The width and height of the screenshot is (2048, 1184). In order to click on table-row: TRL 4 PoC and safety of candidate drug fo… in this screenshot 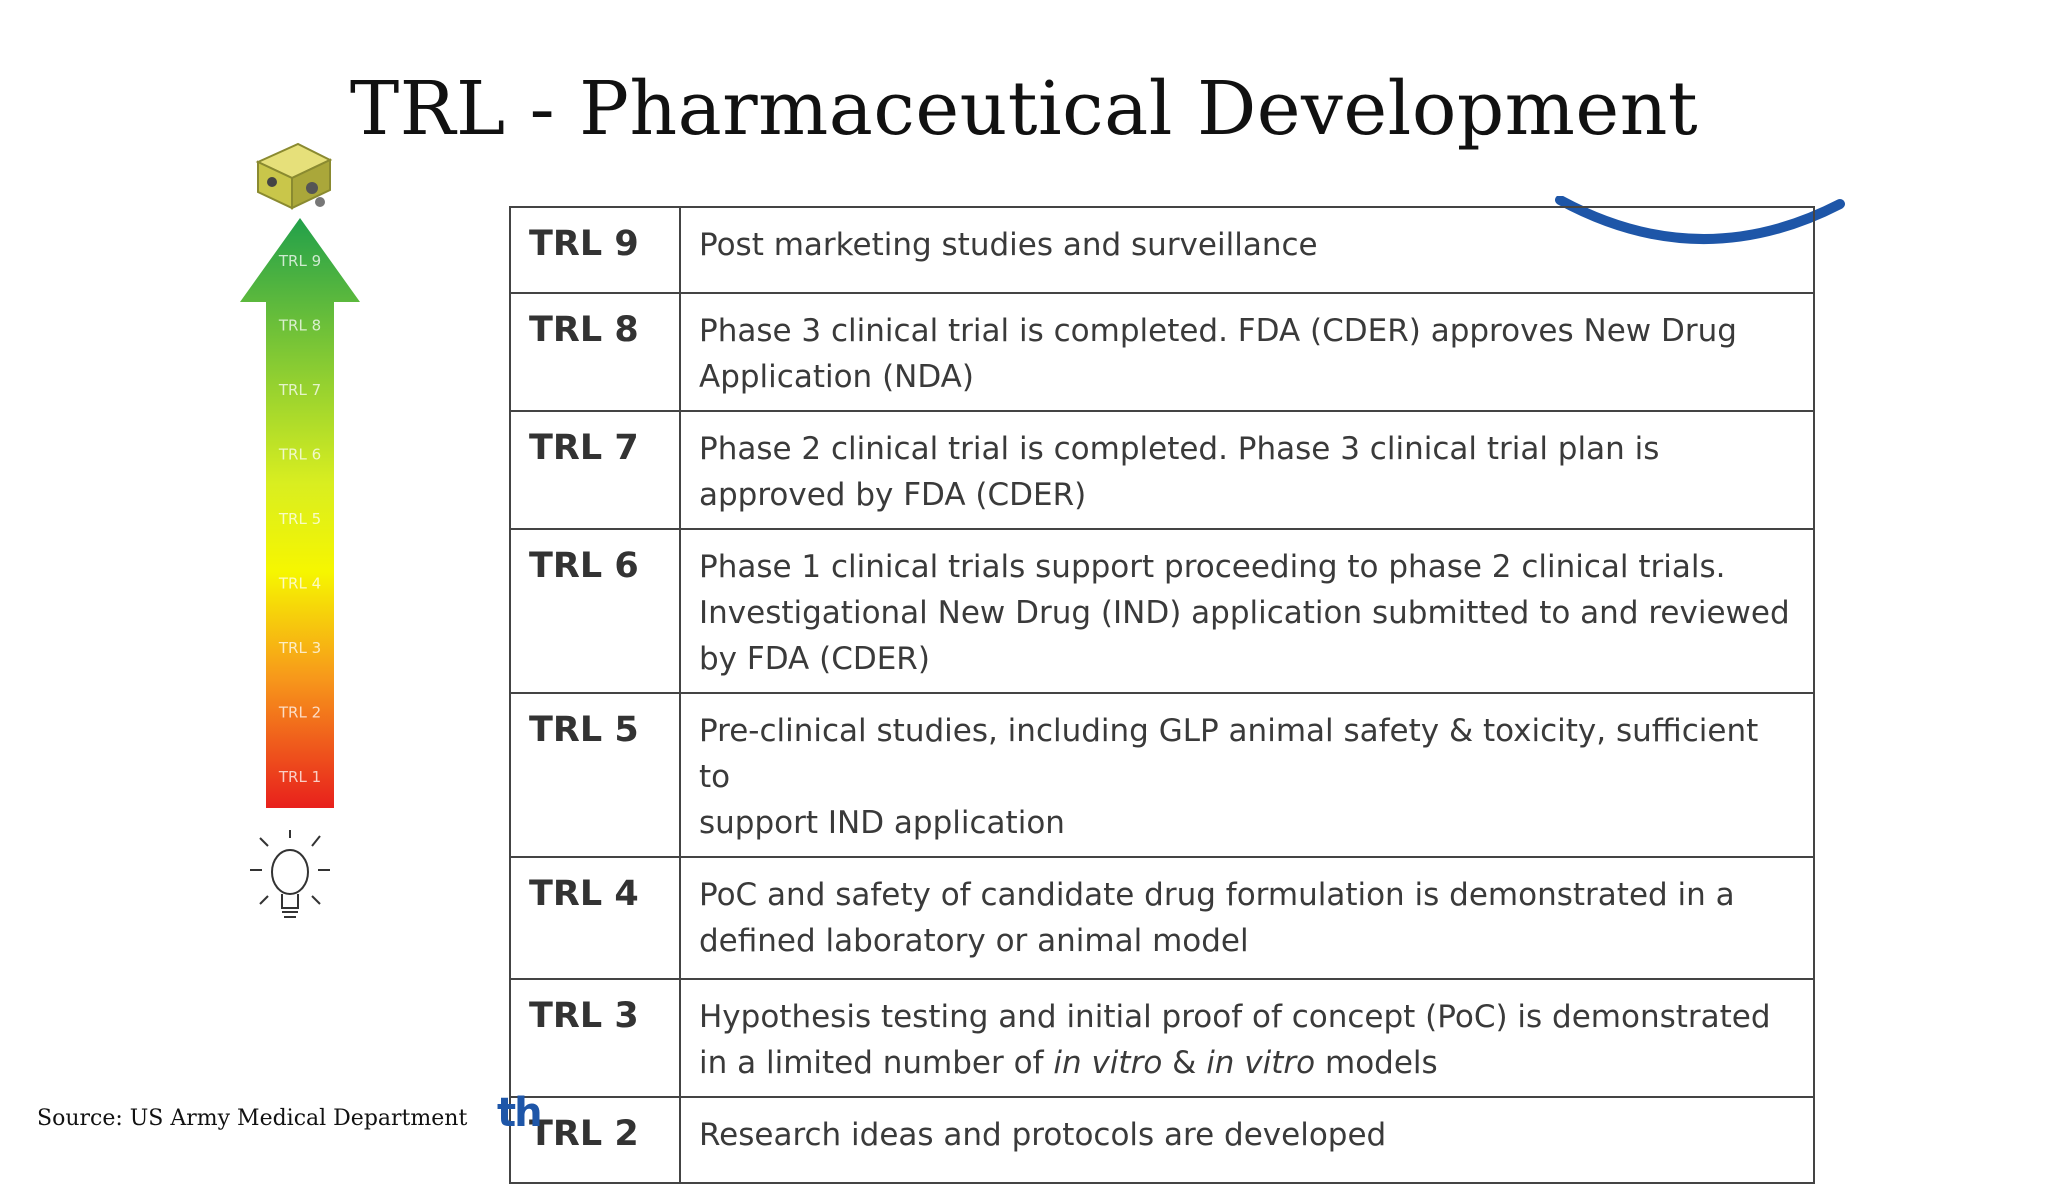, I will do `click(1162, 918)`.